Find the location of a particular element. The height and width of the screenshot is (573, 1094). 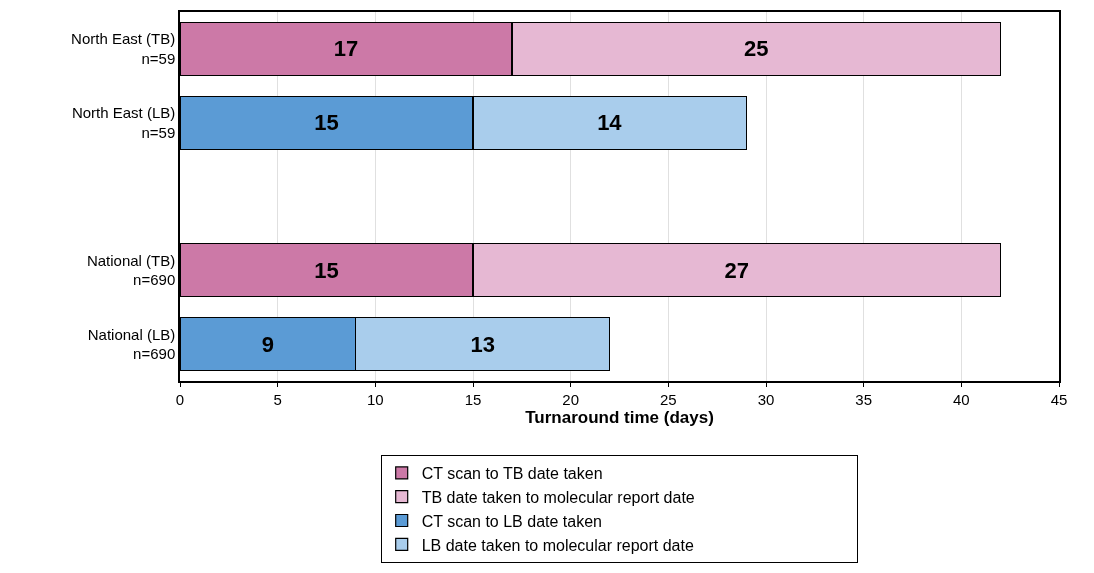

x-tick-label: 10 is located at coordinates (375, 399).